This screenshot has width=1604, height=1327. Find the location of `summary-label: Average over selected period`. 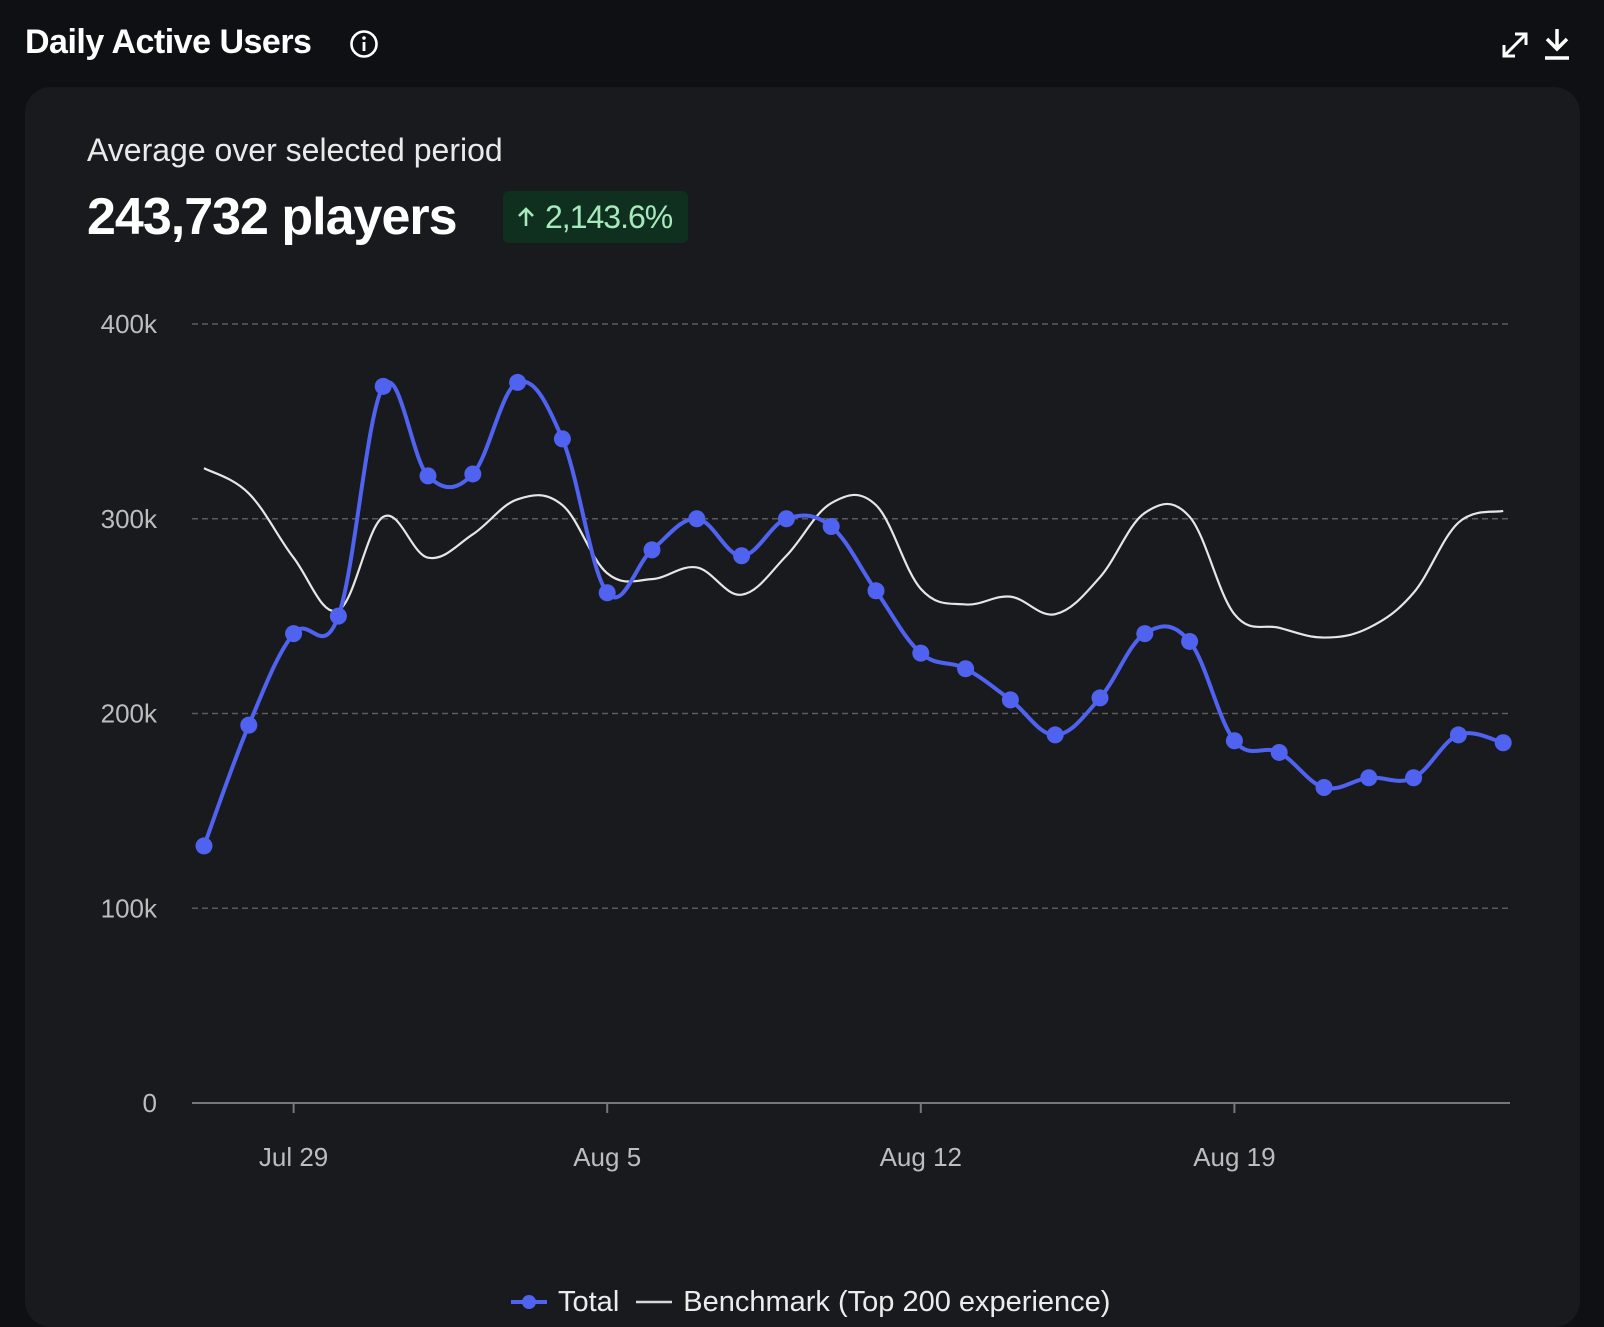

summary-label: Average over selected period is located at coordinates (295, 150).